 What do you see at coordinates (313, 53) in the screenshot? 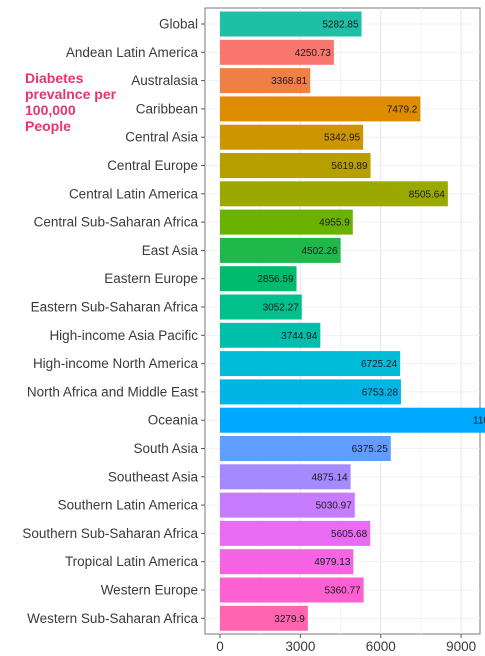
I see `bar-value-label: 4250.73` at bounding box center [313, 53].